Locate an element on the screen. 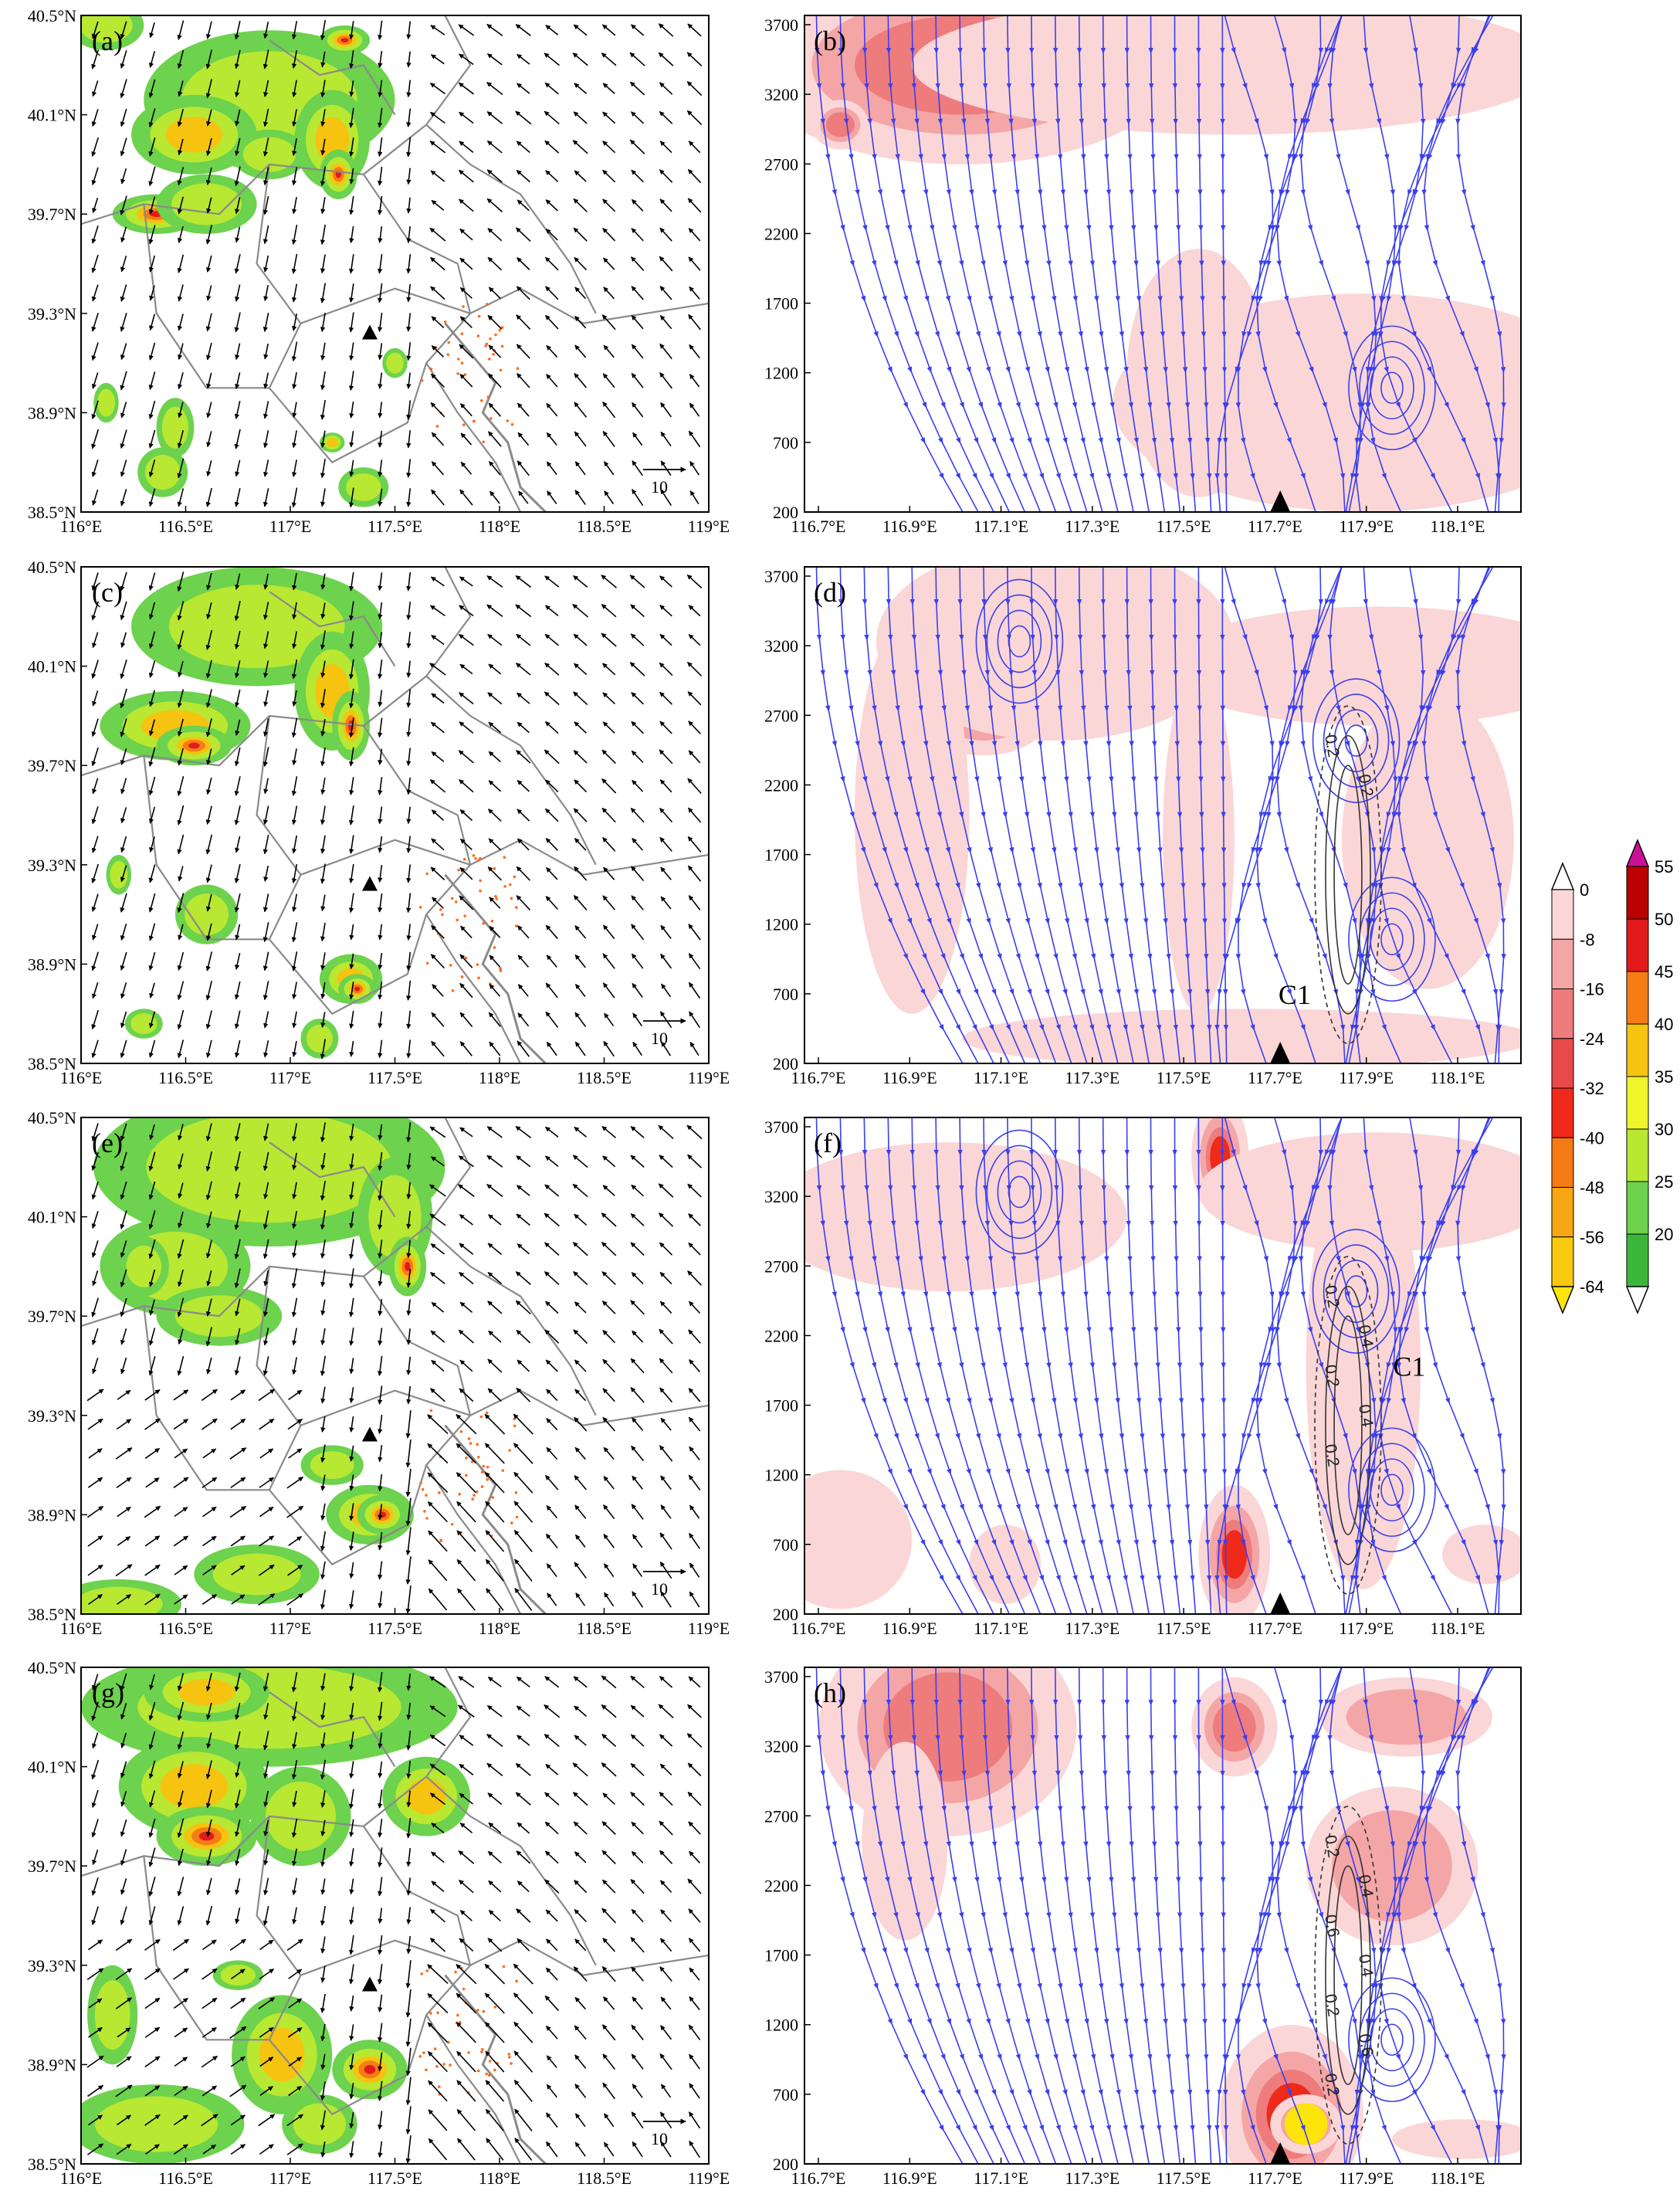  y-tick-label: 38.5°N is located at coordinates (52, 1063).